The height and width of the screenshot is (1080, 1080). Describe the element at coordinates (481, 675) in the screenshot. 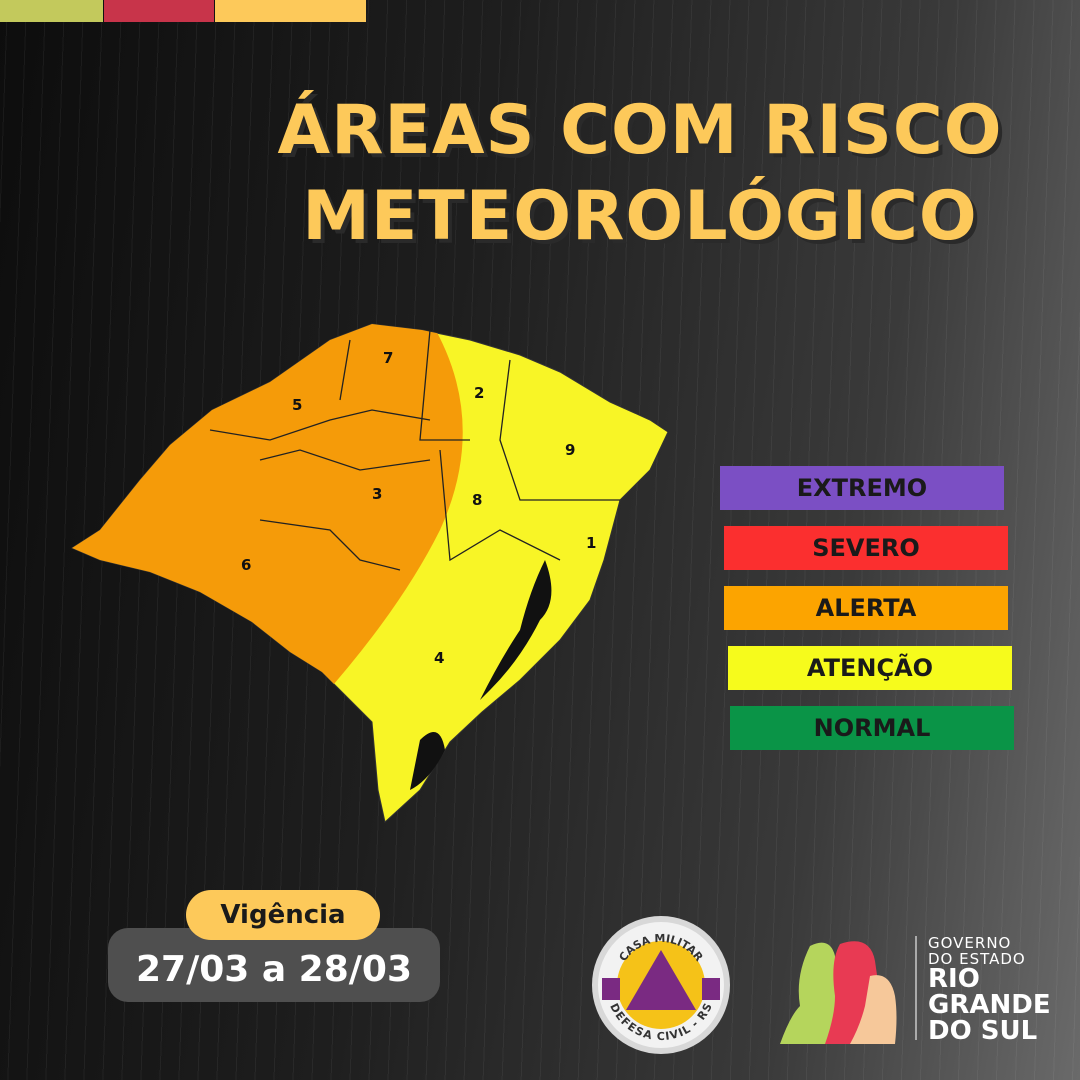

I see `lagoon` at that location.